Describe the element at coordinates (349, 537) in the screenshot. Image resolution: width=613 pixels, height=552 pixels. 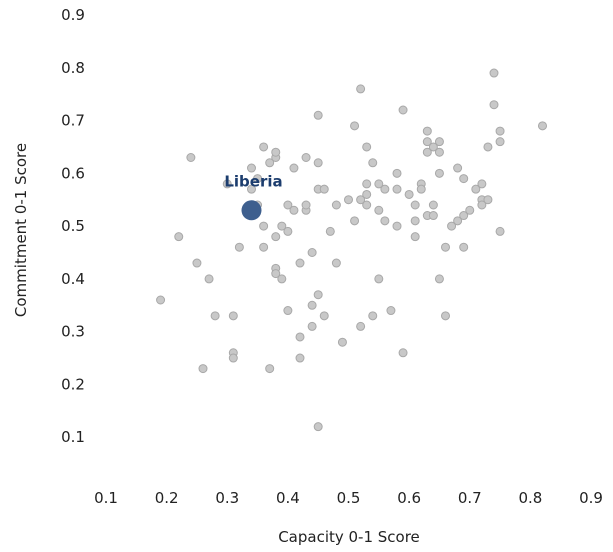
I see `x-axis-label: Capacity 0-1 Score` at that location.